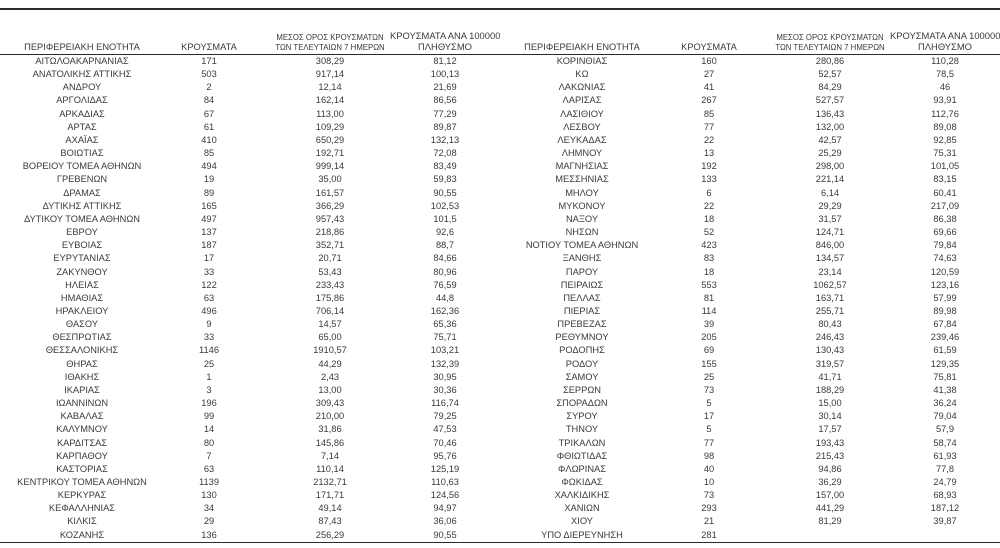 The height and width of the screenshot is (548, 1000). Describe the element at coordinates (82, 245) in the screenshot. I see `region-name-cell: ΕΥΒΟΙΑΣ` at that location.